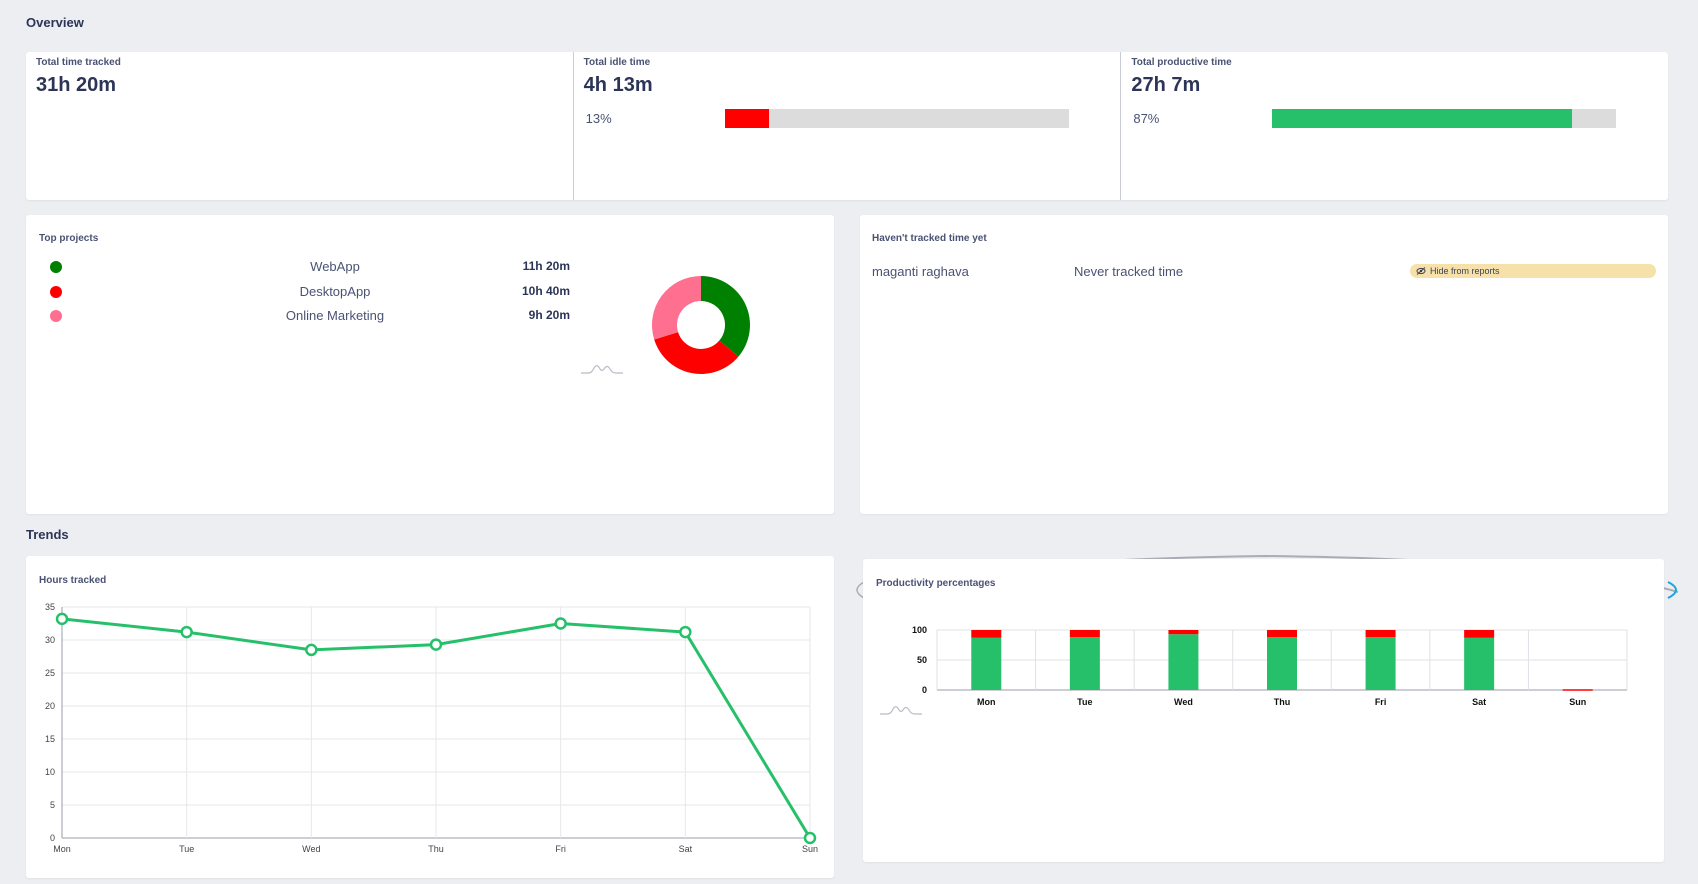  Describe the element at coordinates (76, 85) in the screenshot. I see `total-time-value: 31h 20m` at that location.